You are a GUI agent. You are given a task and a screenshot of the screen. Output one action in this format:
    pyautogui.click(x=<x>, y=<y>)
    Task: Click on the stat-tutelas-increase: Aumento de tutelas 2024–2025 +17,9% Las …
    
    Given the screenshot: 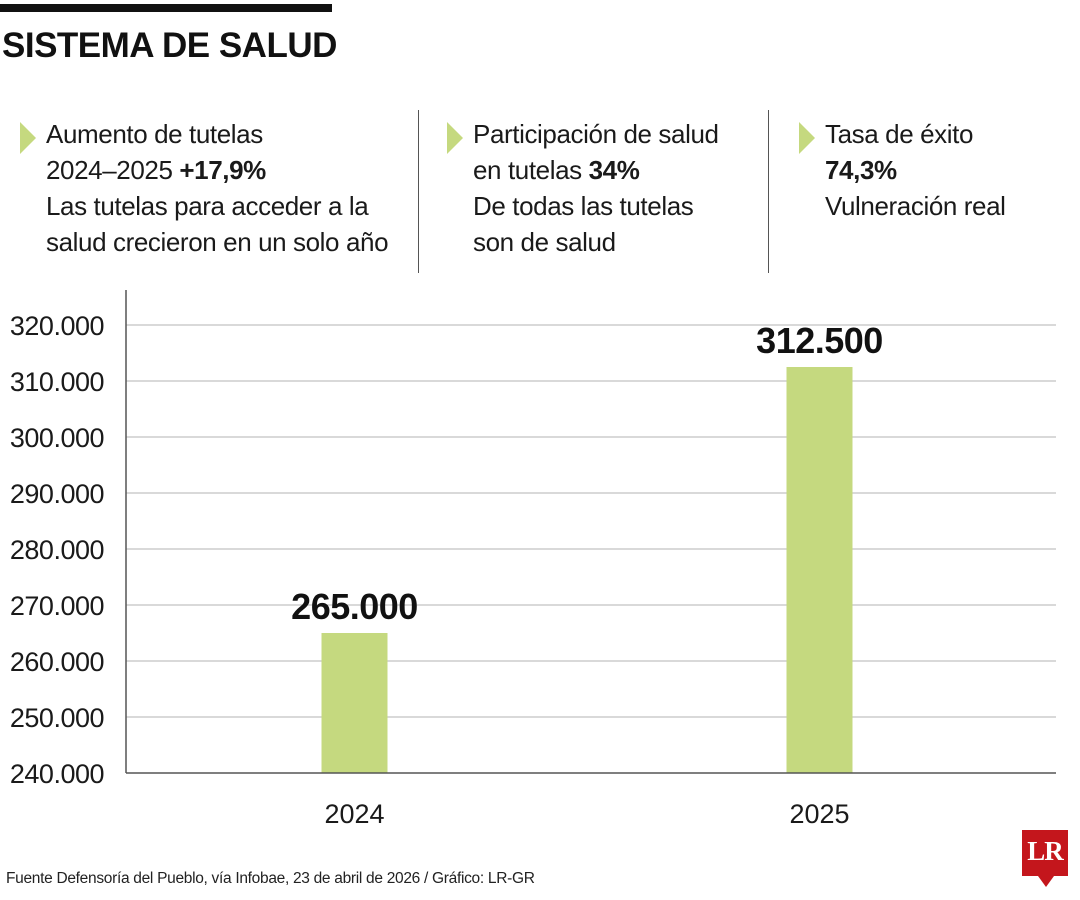 What is the action you would take?
    pyautogui.click(x=204, y=188)
    